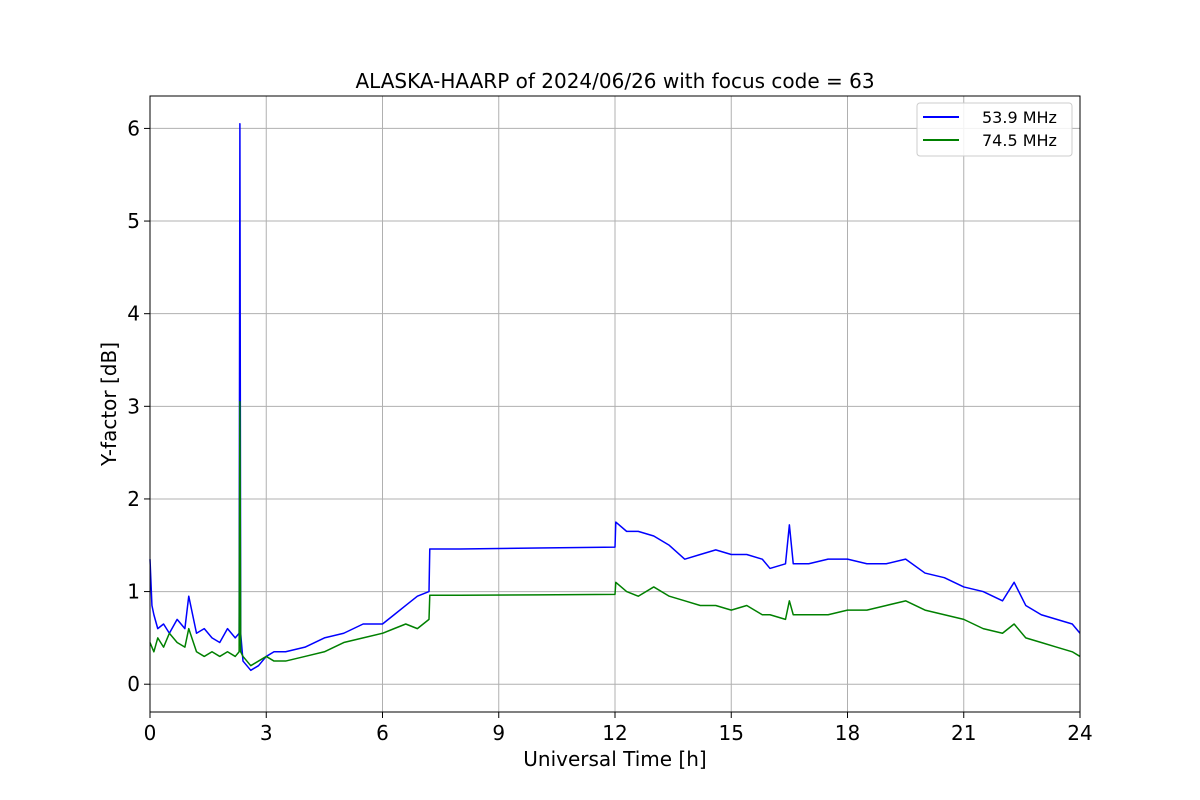  I want to click on y-tick-label: 6, so click(133, 128).